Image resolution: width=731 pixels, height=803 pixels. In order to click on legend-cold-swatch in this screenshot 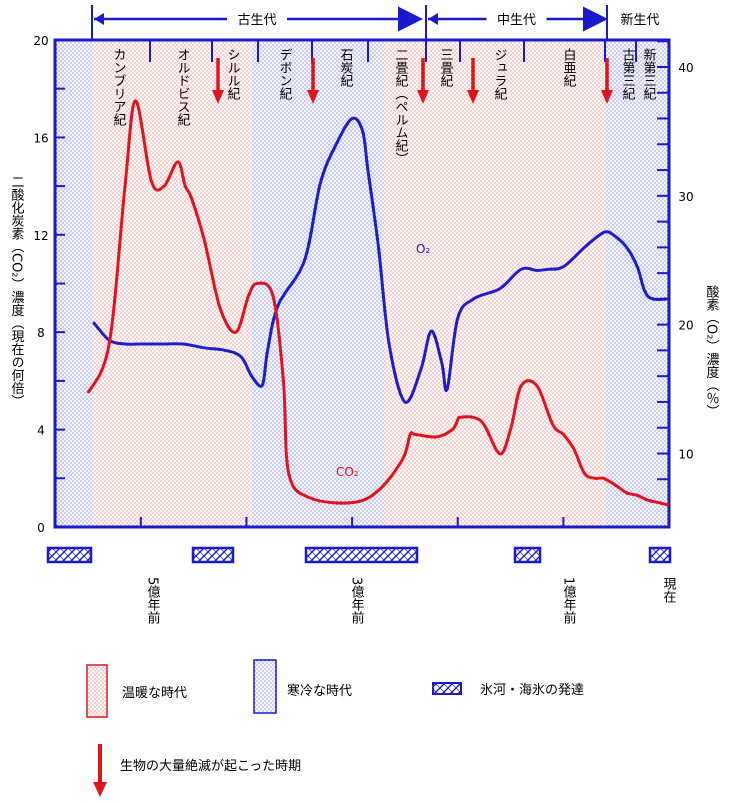, I will do `click(265, 686)`.